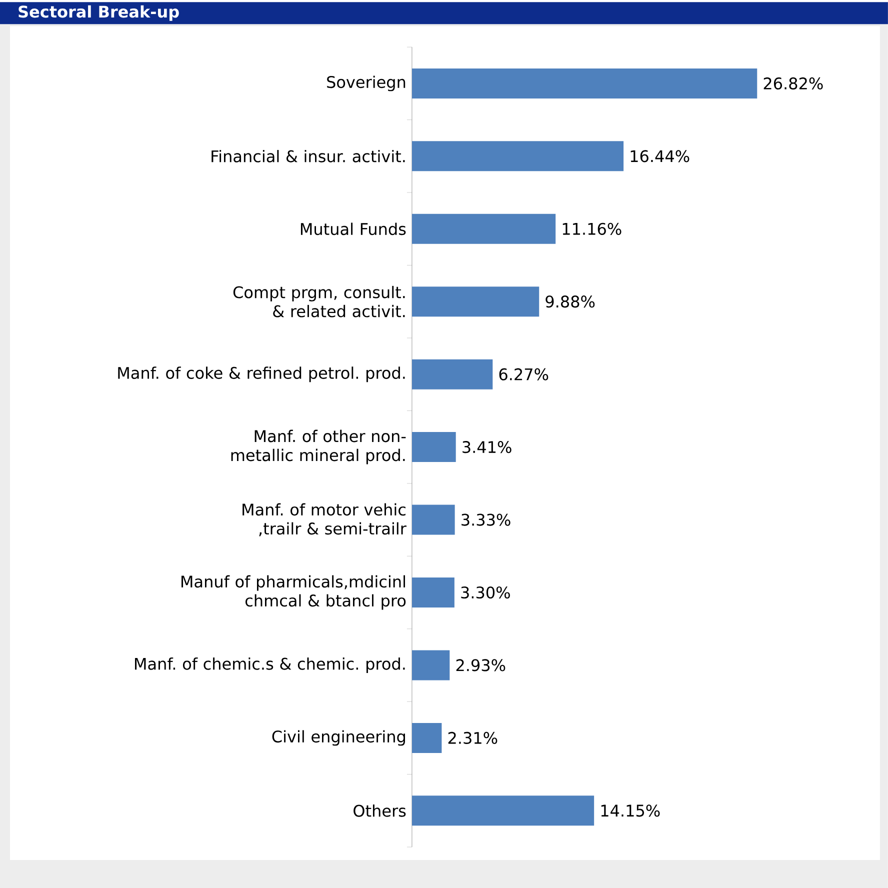 This screenshot has width=888, height=888. Describe the element at coordinates (660, 156) in the screenshot. I see `data-label: 16.44%` at that location.